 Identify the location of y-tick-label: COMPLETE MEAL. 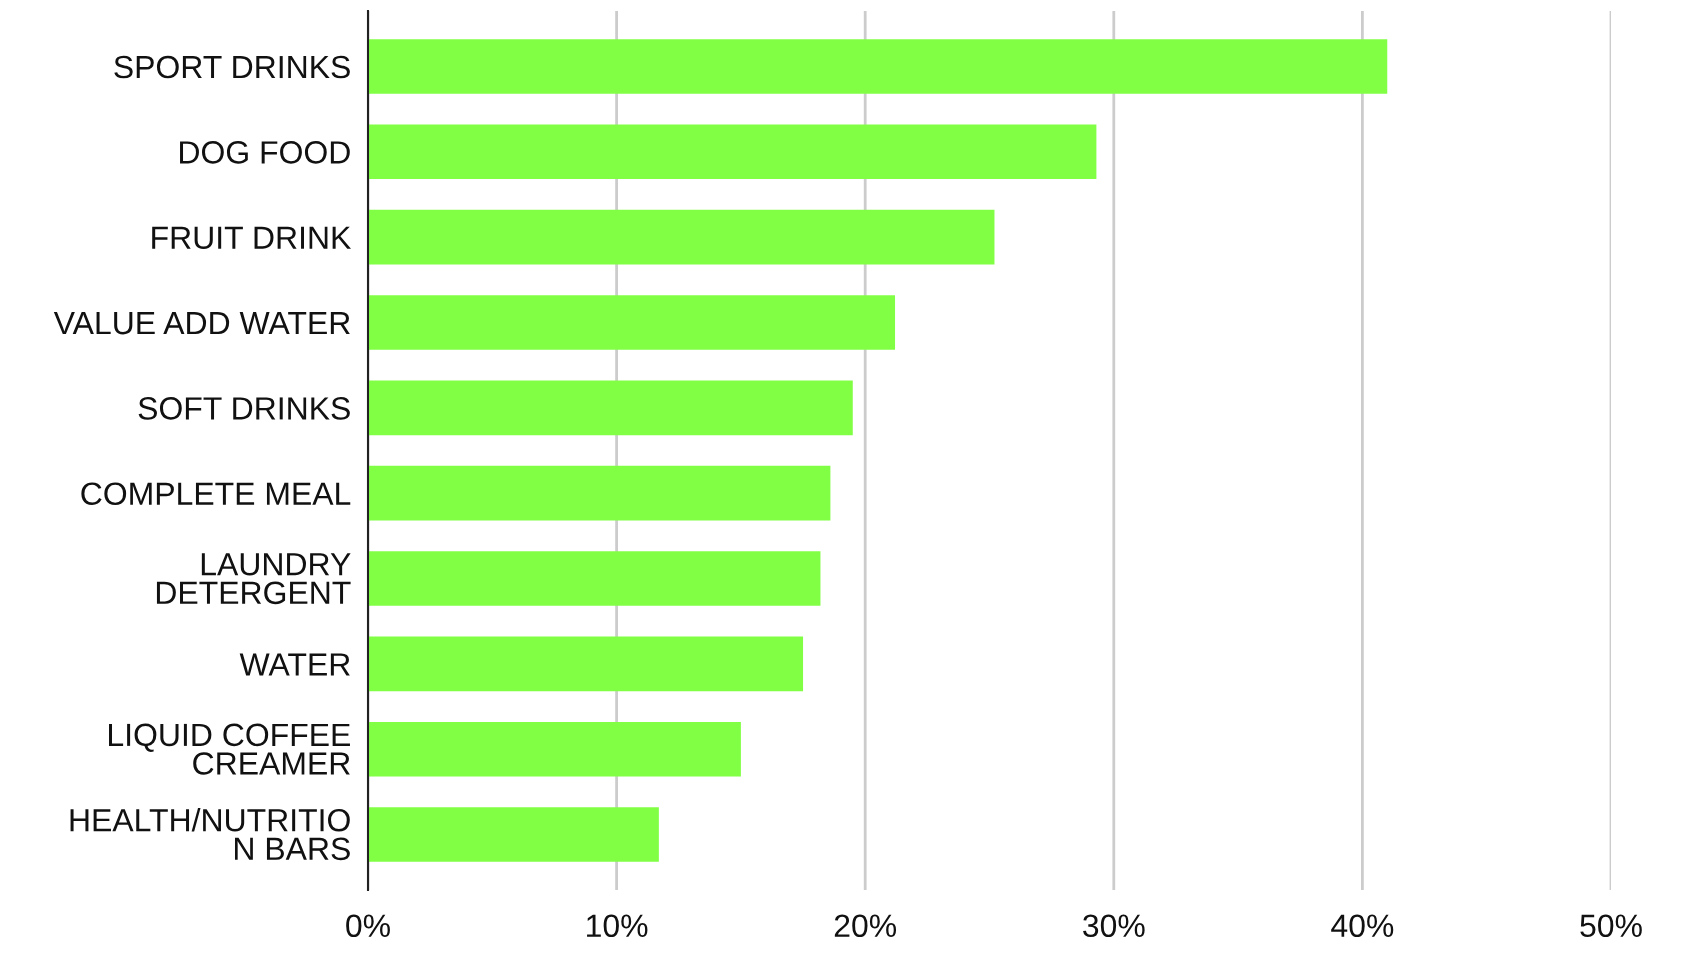
(216, 494).